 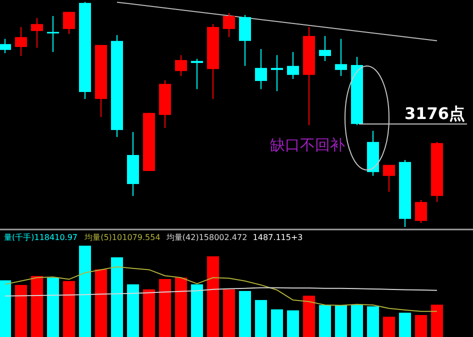 What do you see at coordinates (41, 237) in the screenshot?
I see `series-label: 量(千手)118410.97` at bounding box center [41, 237].